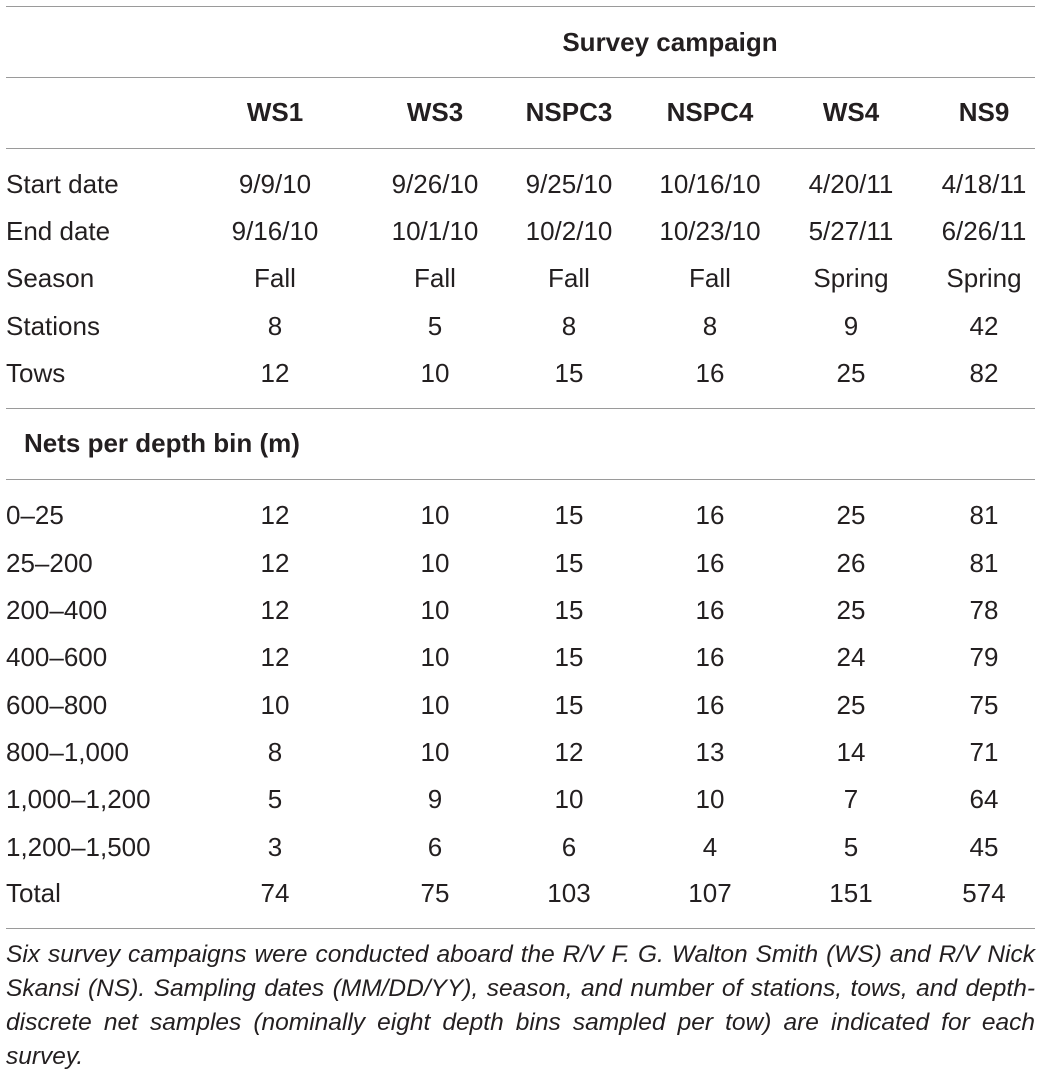 This screenshot has width=1041, height=1090. Describe the element at coordinates (569, 893) in the screenshot. I see `cell-value: 103` at that location.